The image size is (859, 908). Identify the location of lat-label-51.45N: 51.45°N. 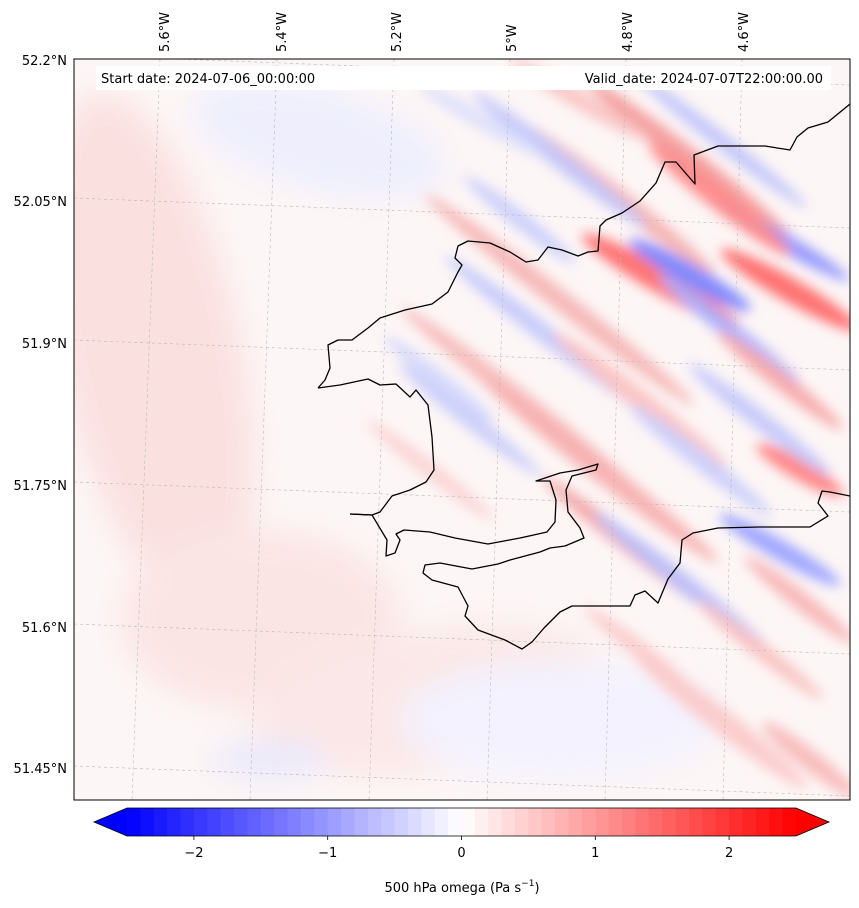
(40, 769).